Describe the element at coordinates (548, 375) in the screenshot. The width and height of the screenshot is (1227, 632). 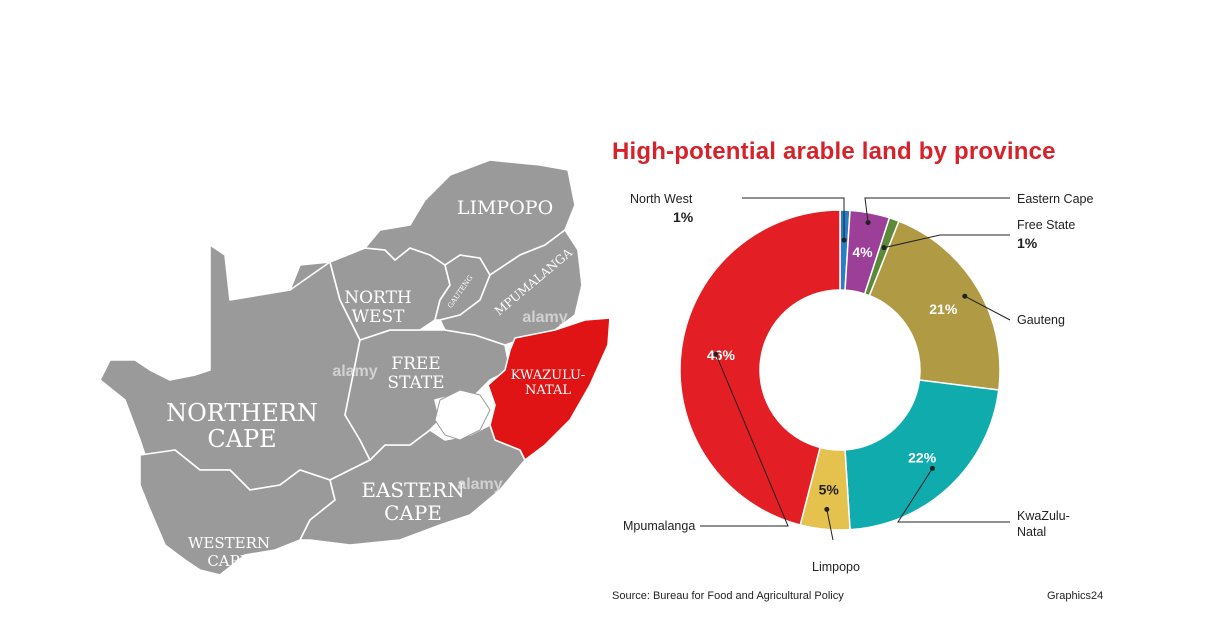
I see `map-label-kzn-1: KWAZULU-` at that location.